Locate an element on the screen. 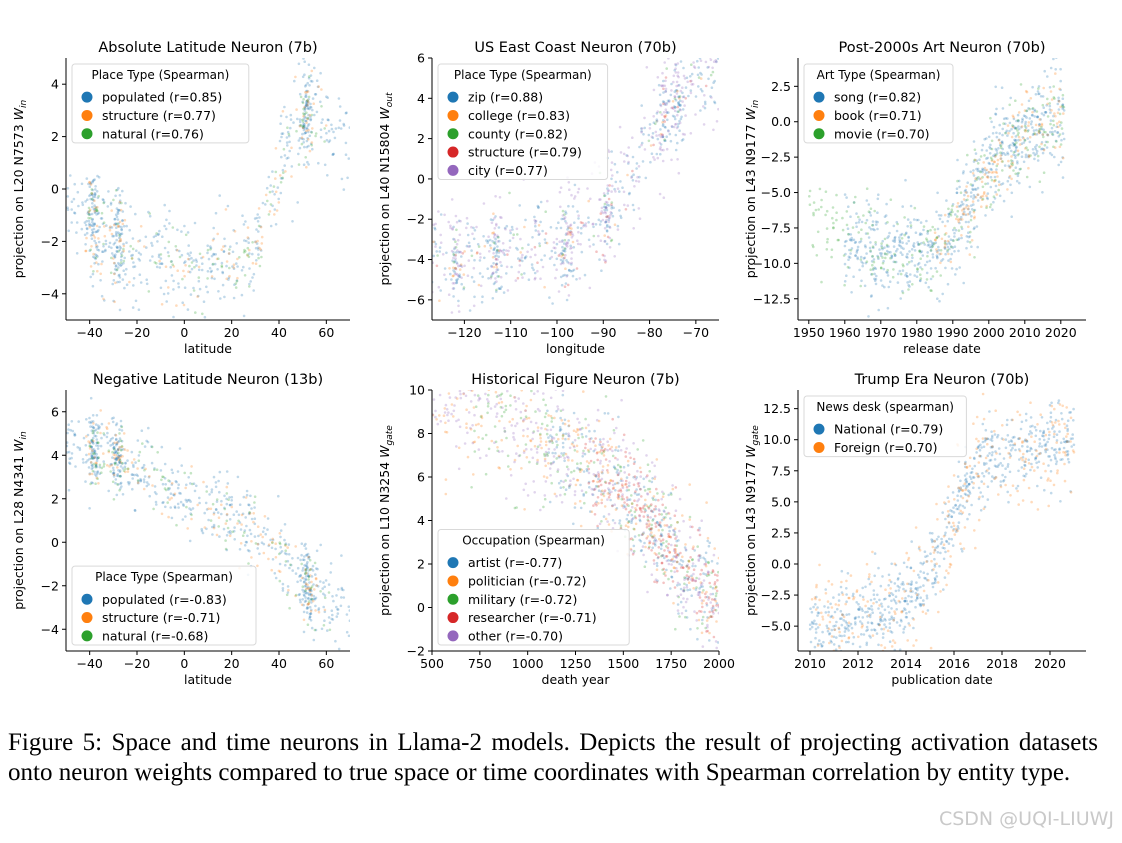 Image resolution: width=1122 pixels, height=843 pixels. x-tick-label: 1990 is located at coordinates (953, 332).